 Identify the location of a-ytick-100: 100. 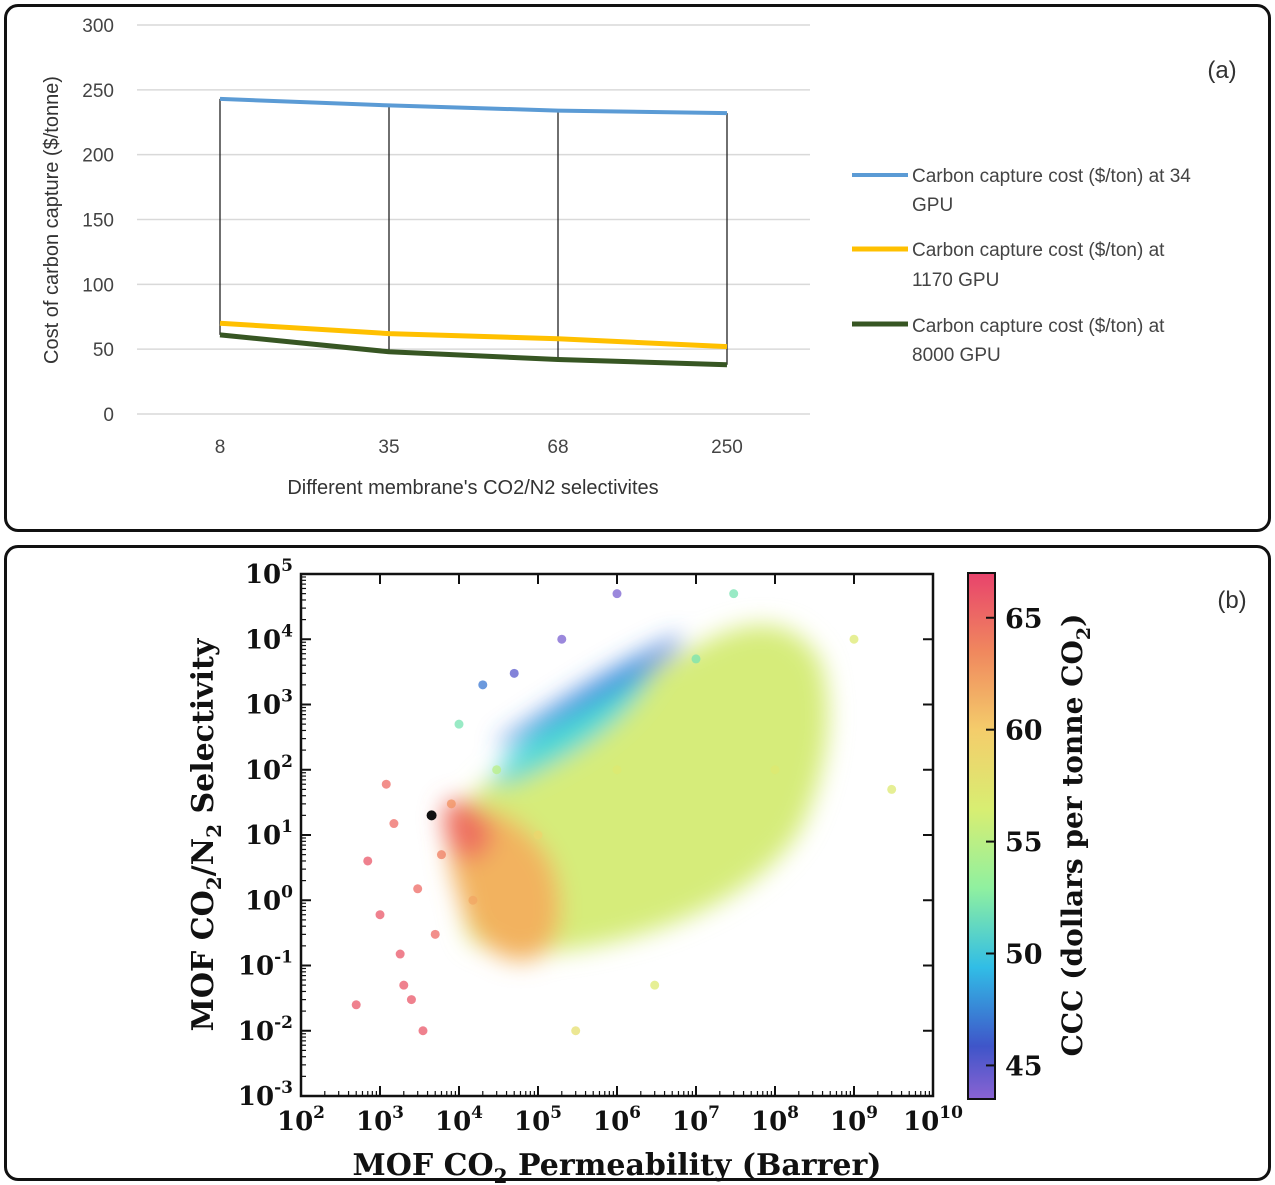
(98, 285).